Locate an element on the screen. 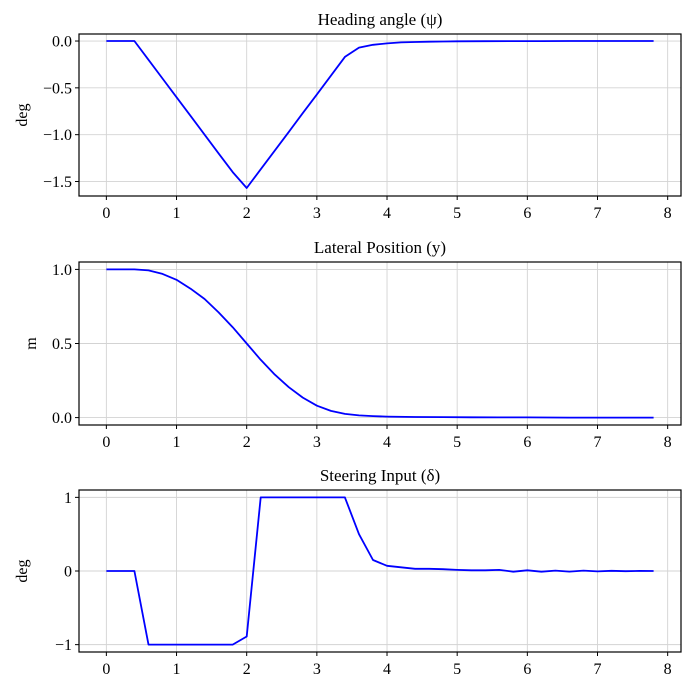 The image size is (690, 690). steering-ylabel: deg is located at coordinates (22, 570).